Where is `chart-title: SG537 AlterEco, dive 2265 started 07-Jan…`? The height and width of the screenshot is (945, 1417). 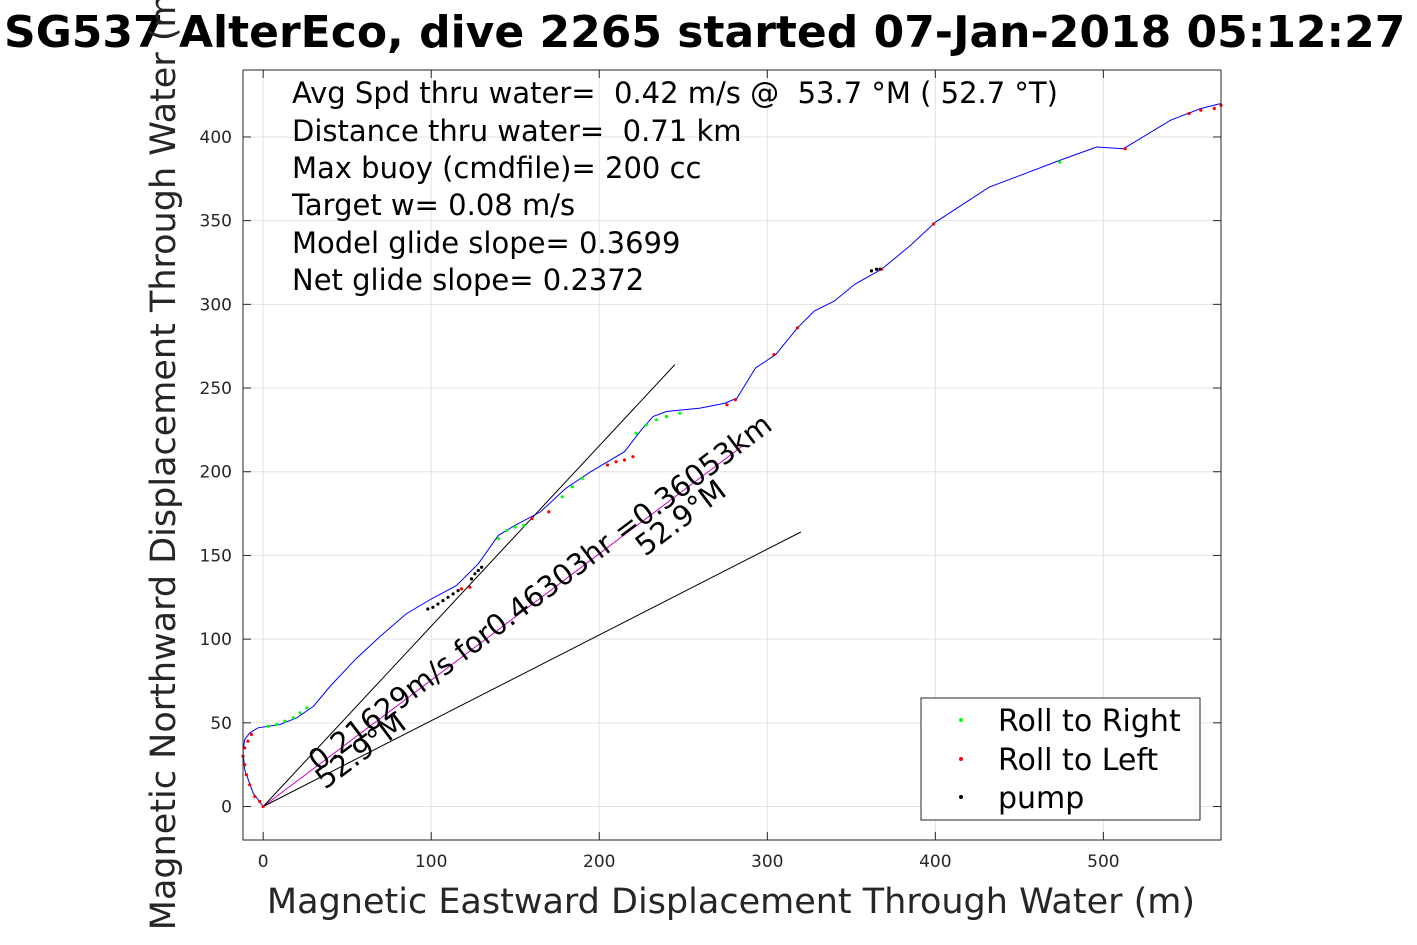 chart-title: SG537 AlterEco, dive 2265 started 07-Jan… is located at coordinates (704, 32).